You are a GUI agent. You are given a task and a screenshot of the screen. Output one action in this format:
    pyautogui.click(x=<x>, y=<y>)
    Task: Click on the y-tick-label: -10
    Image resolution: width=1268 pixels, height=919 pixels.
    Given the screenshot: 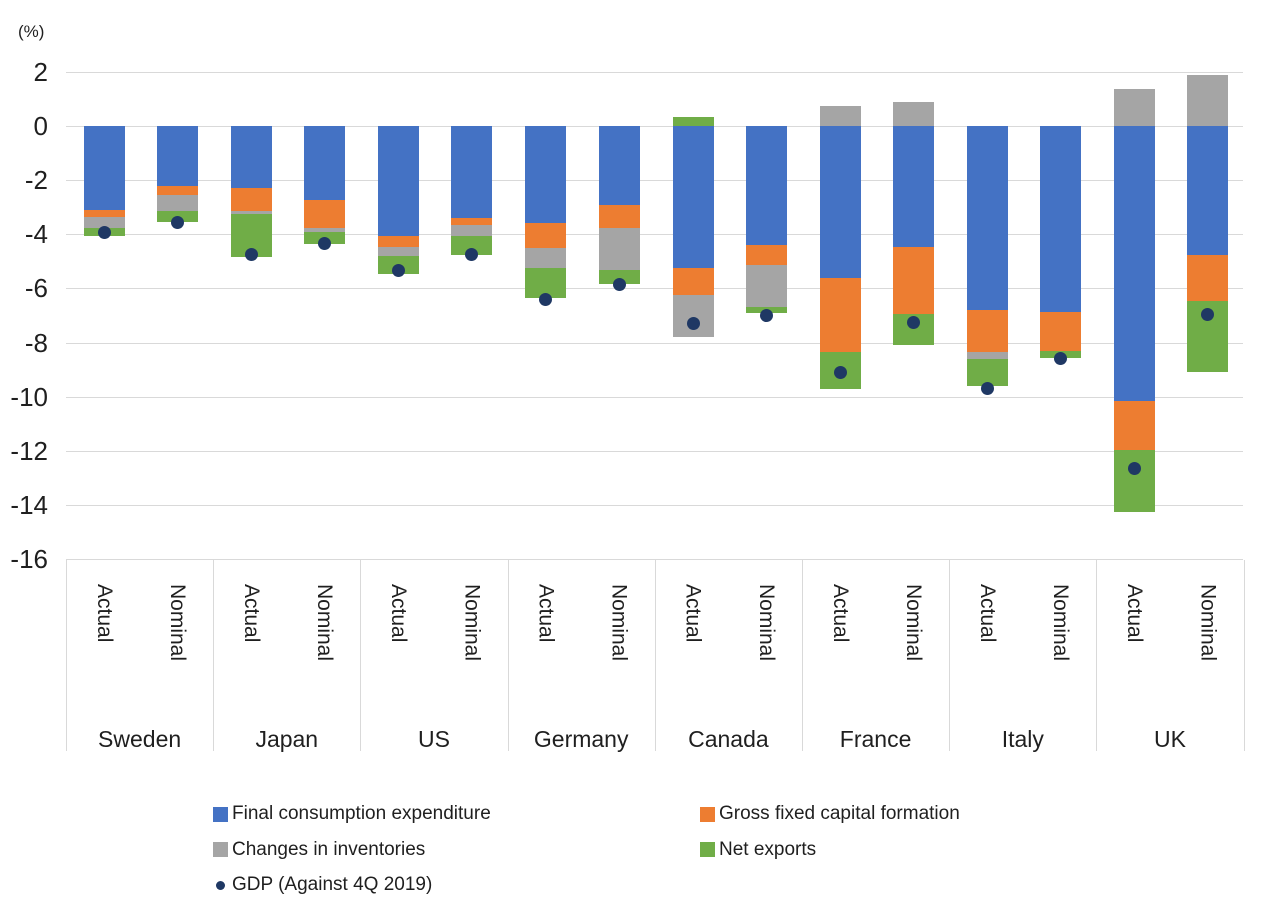 What is the action you would take?
    pyautogui.click(x=29, y=396)
    